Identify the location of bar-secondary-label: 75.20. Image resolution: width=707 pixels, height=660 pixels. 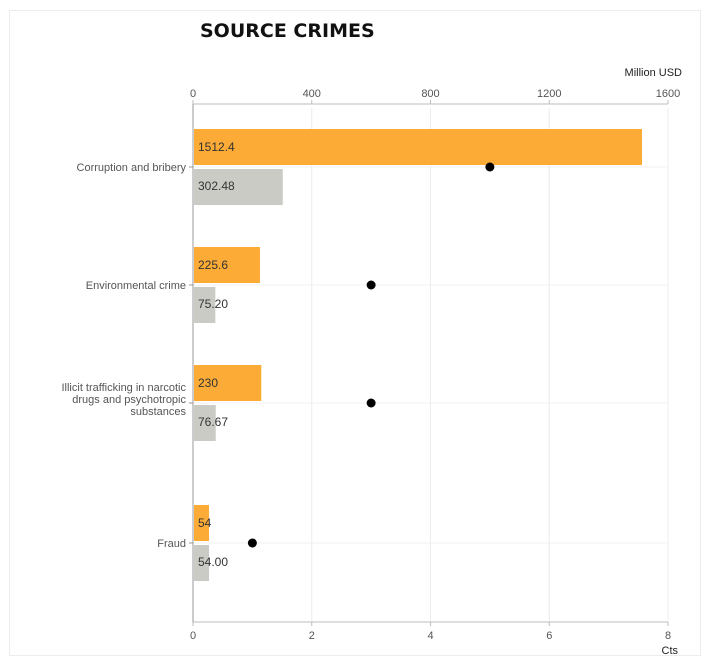
(213, 304).